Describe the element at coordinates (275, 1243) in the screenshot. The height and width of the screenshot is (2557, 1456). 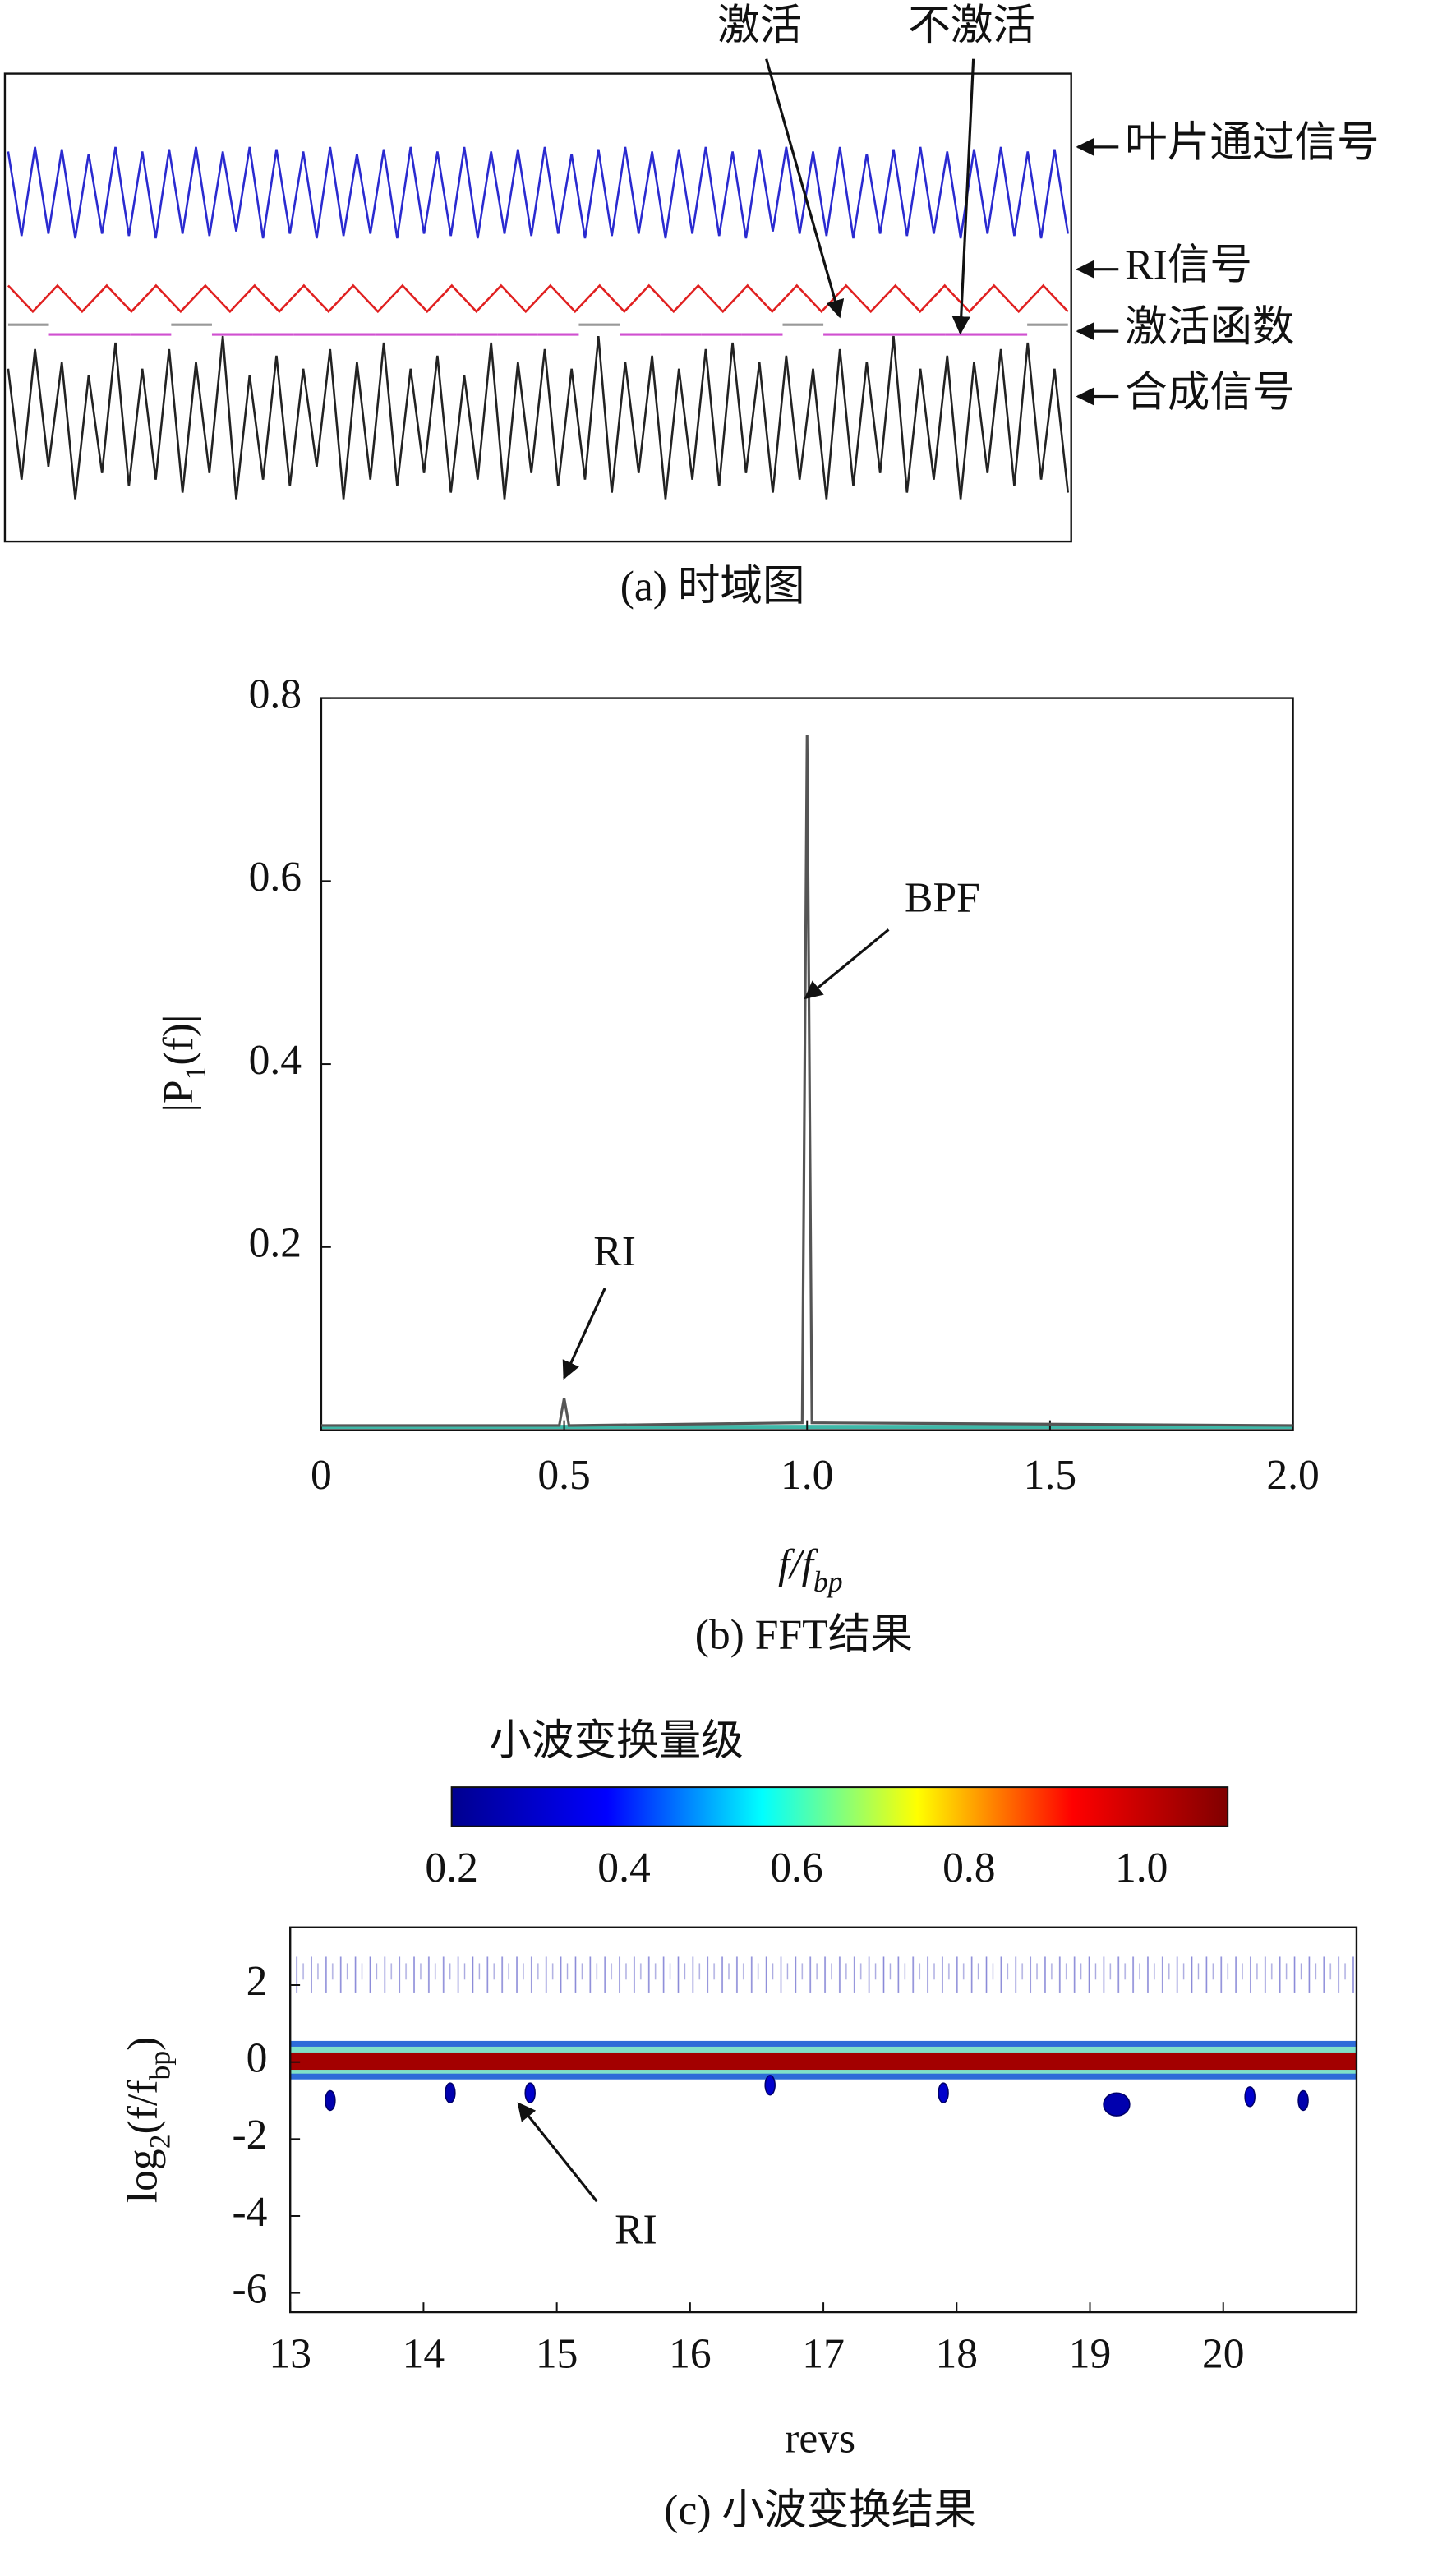
I see `y-tick-label: 0.2` at that location.